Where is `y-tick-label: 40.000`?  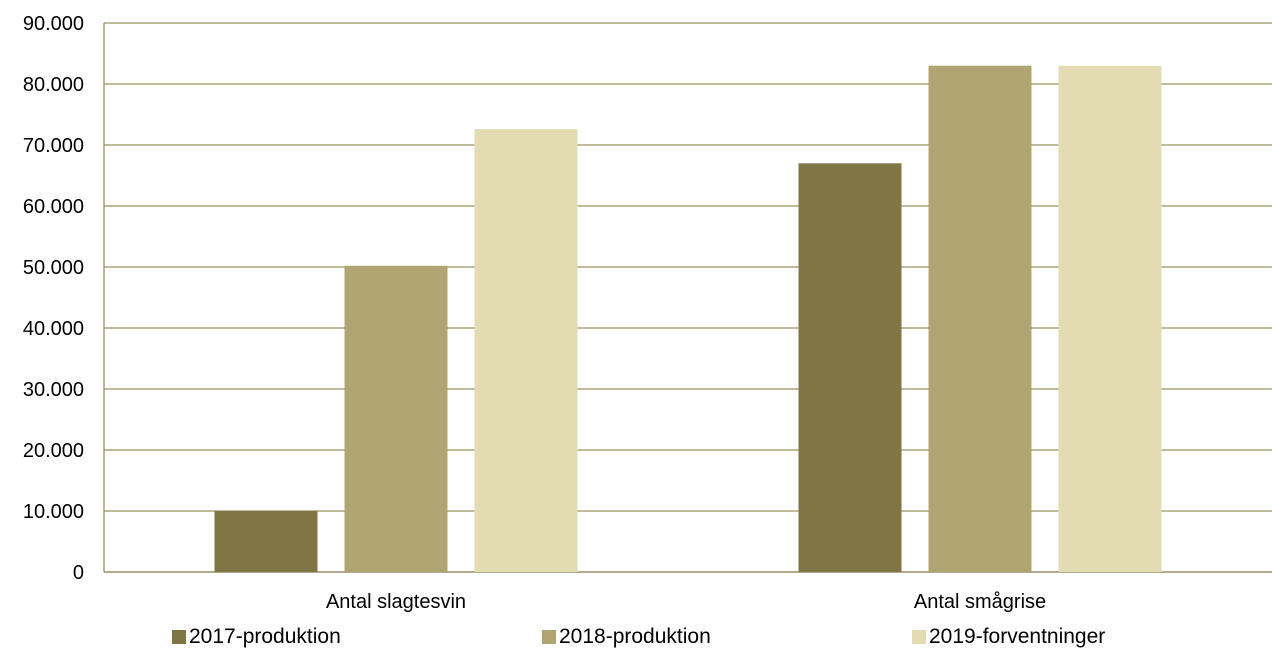 y-tick-label: 40.000 is located at coordinates (53, 329).